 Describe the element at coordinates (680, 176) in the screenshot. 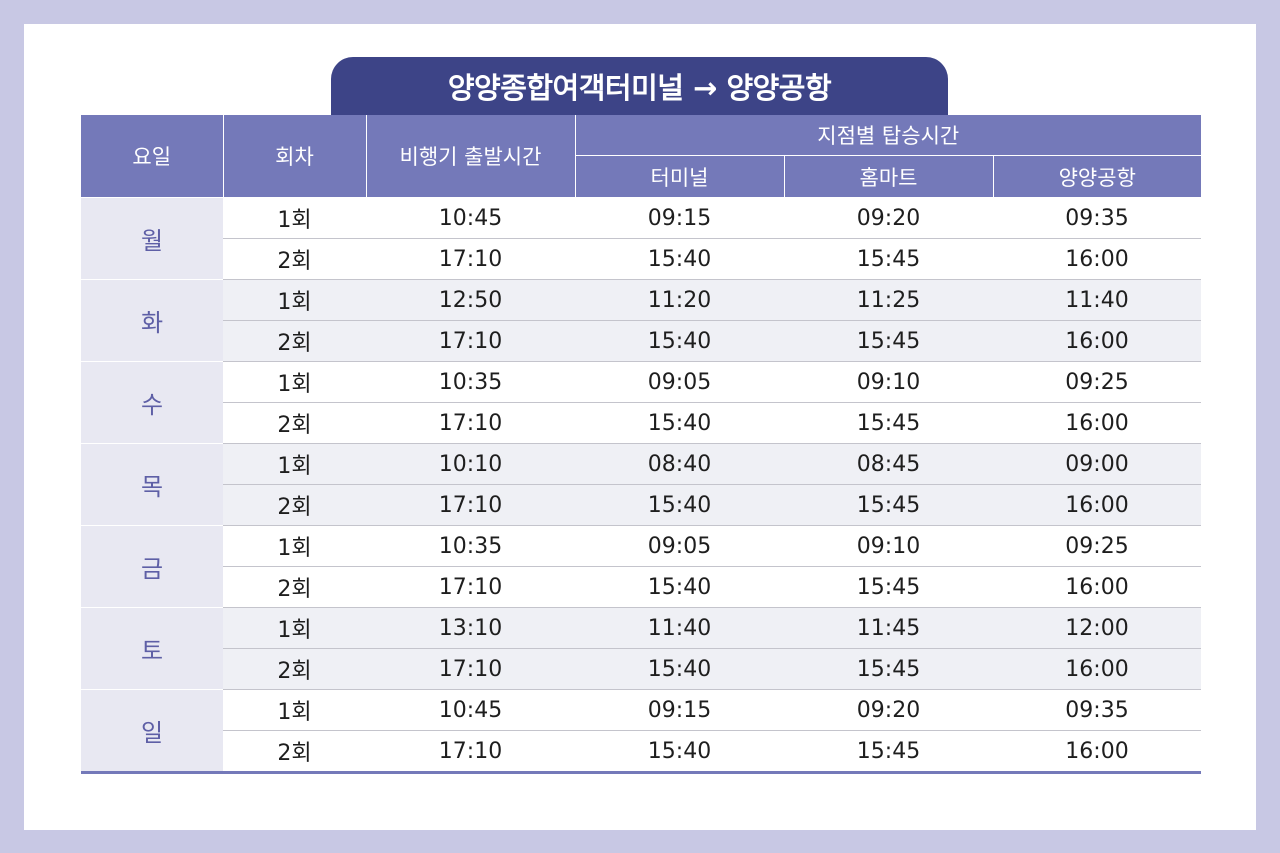

I see `header-terminal: 터미널` at that location.